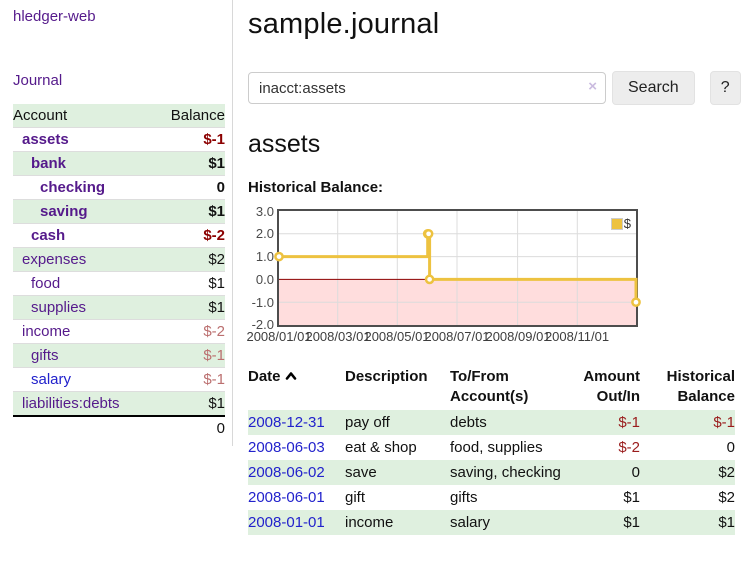 Image resolution: width=742 pixels, height=582 pixels. I want to click on account-link-food: food, so click(46, 283).